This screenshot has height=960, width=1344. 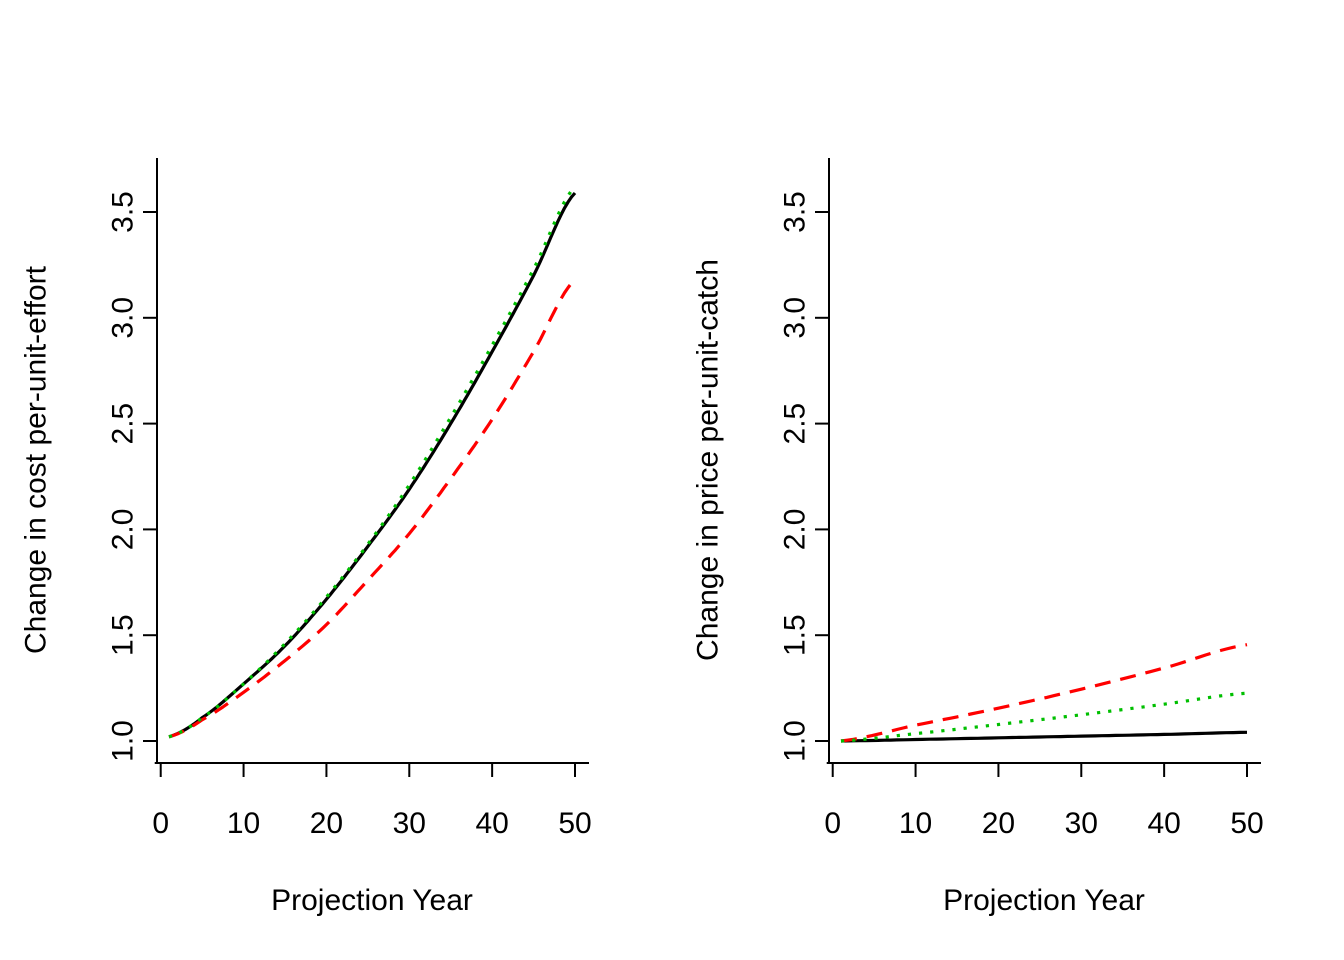 I want to click on y-axis-title: Change in price per-unit-catch, so click(x=708, y=460).